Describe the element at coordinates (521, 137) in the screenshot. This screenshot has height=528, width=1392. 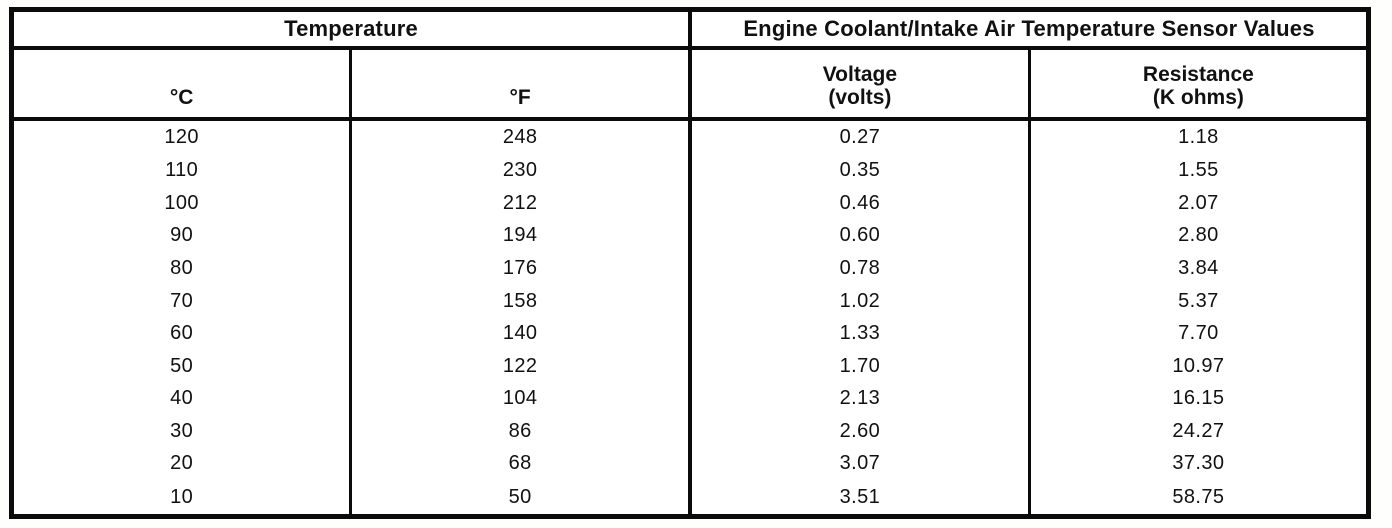
I see `cell-fahrenheit: 248` at that location.